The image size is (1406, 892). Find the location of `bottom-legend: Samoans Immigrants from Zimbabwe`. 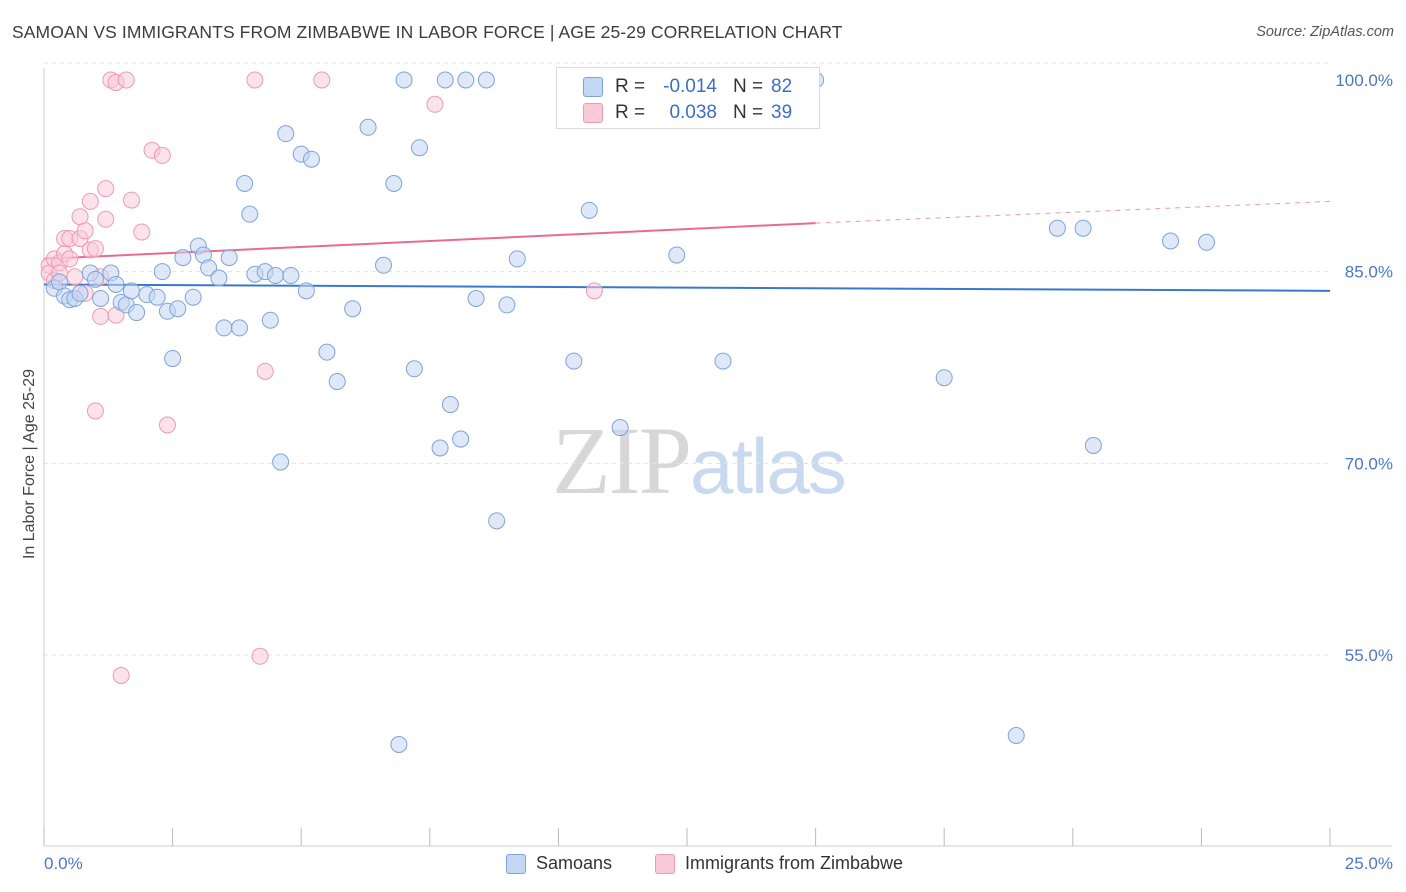

bottom-legend: Samoans Immigrants from Zimbabwe is located at coordinates (703, 865).